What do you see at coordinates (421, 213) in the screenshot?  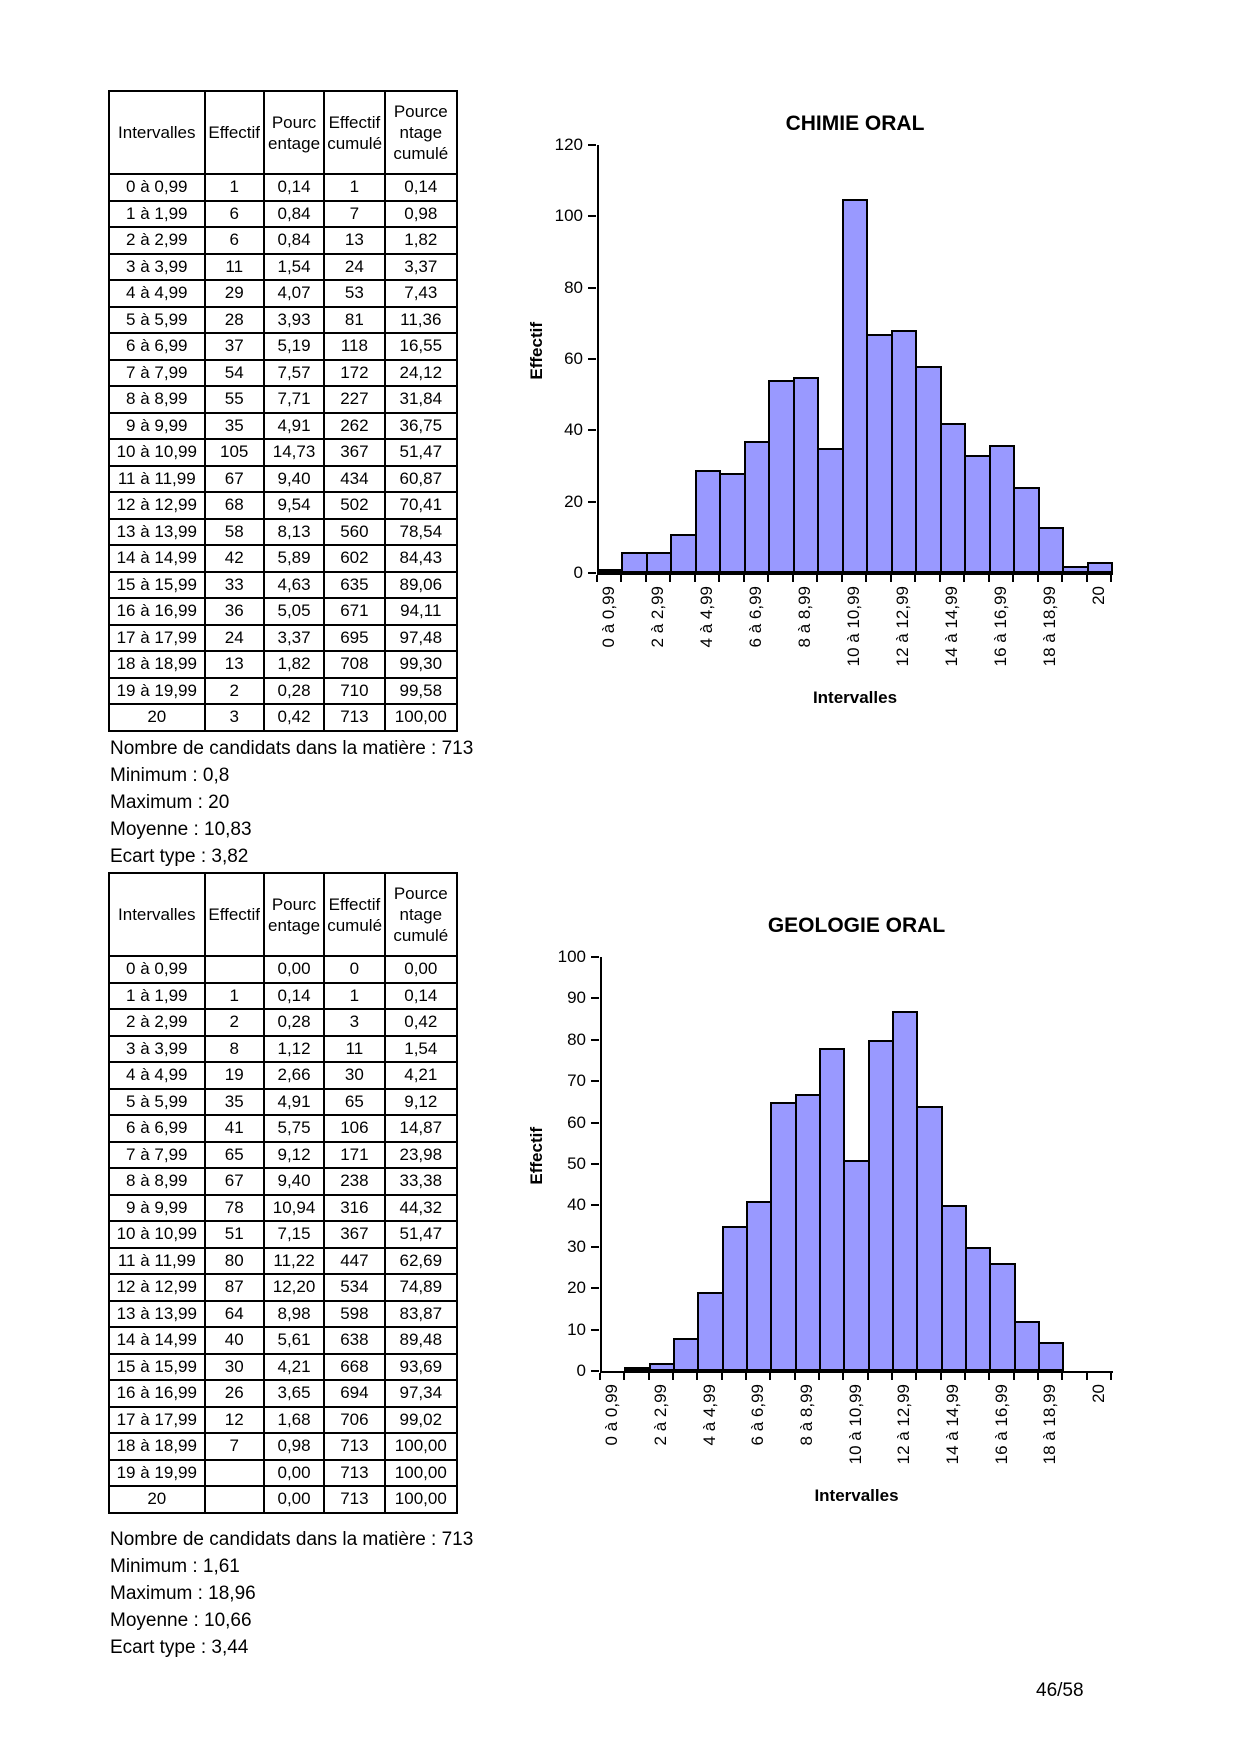 I see `table-cell: 0,98` at bounding box center [421, 213].